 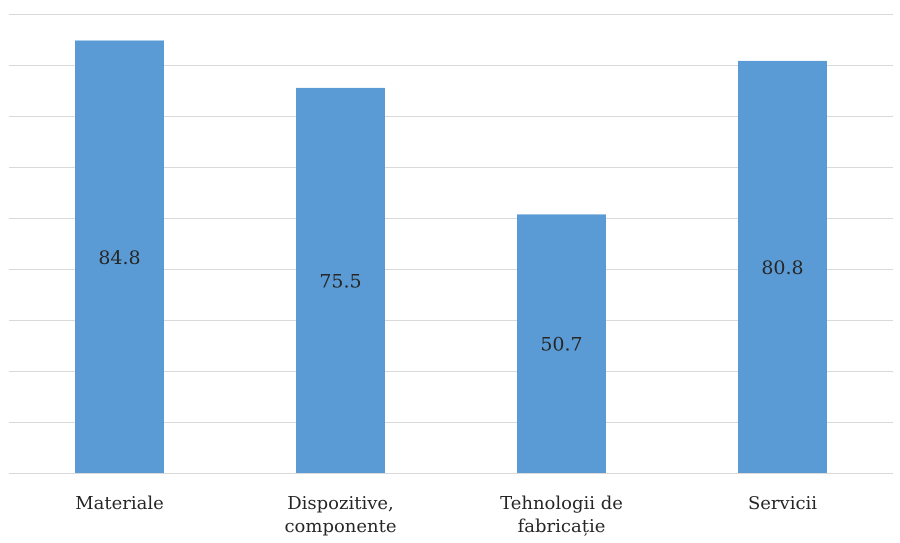 I want to click on category-label-0-line-0: Materiale, so click(x=119, y=503).